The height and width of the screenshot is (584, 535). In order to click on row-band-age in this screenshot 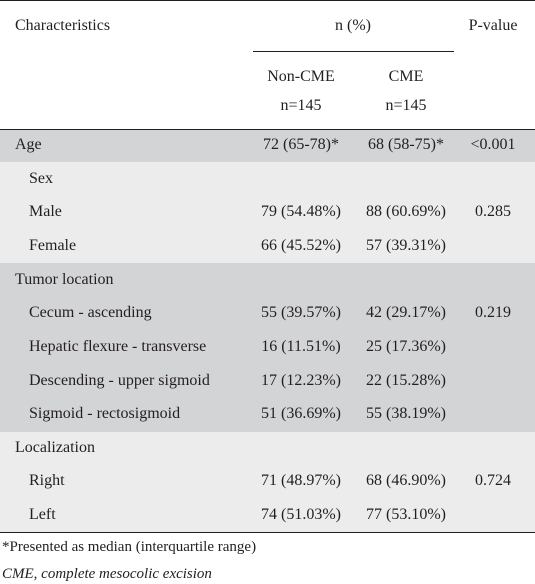, I will do `click(267, 145)`.